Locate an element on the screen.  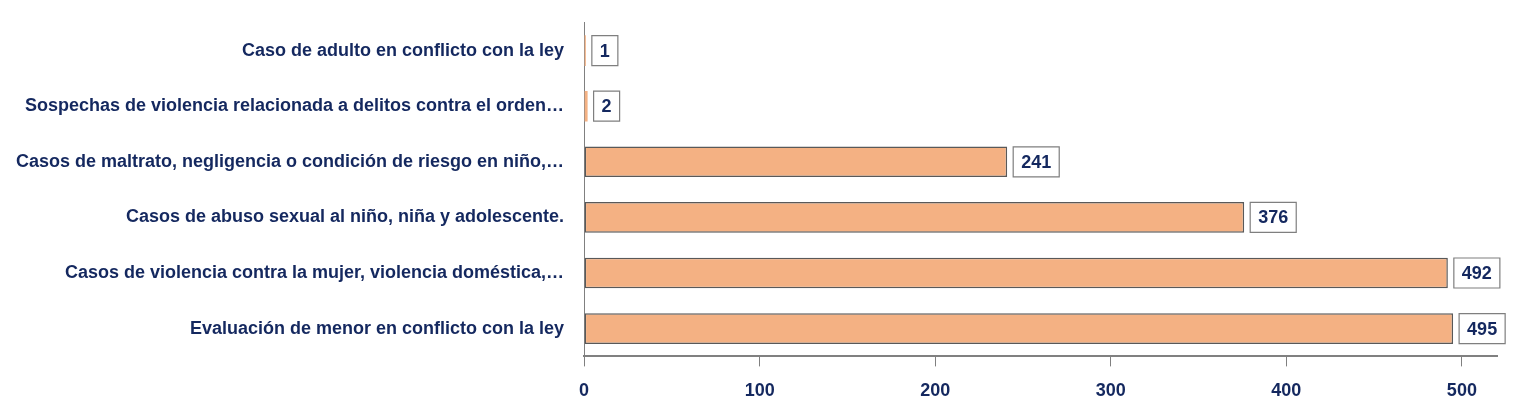
x-tick-label: 300 is located at coordinates (1110, 390).